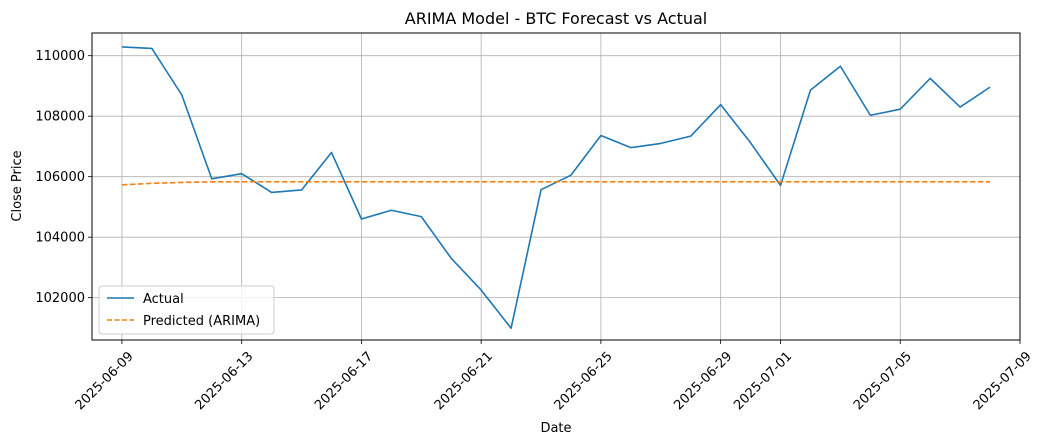 This screenshot has width=1052, height=446. I want to click on y-tick-label: 102000, so click(60, 298).